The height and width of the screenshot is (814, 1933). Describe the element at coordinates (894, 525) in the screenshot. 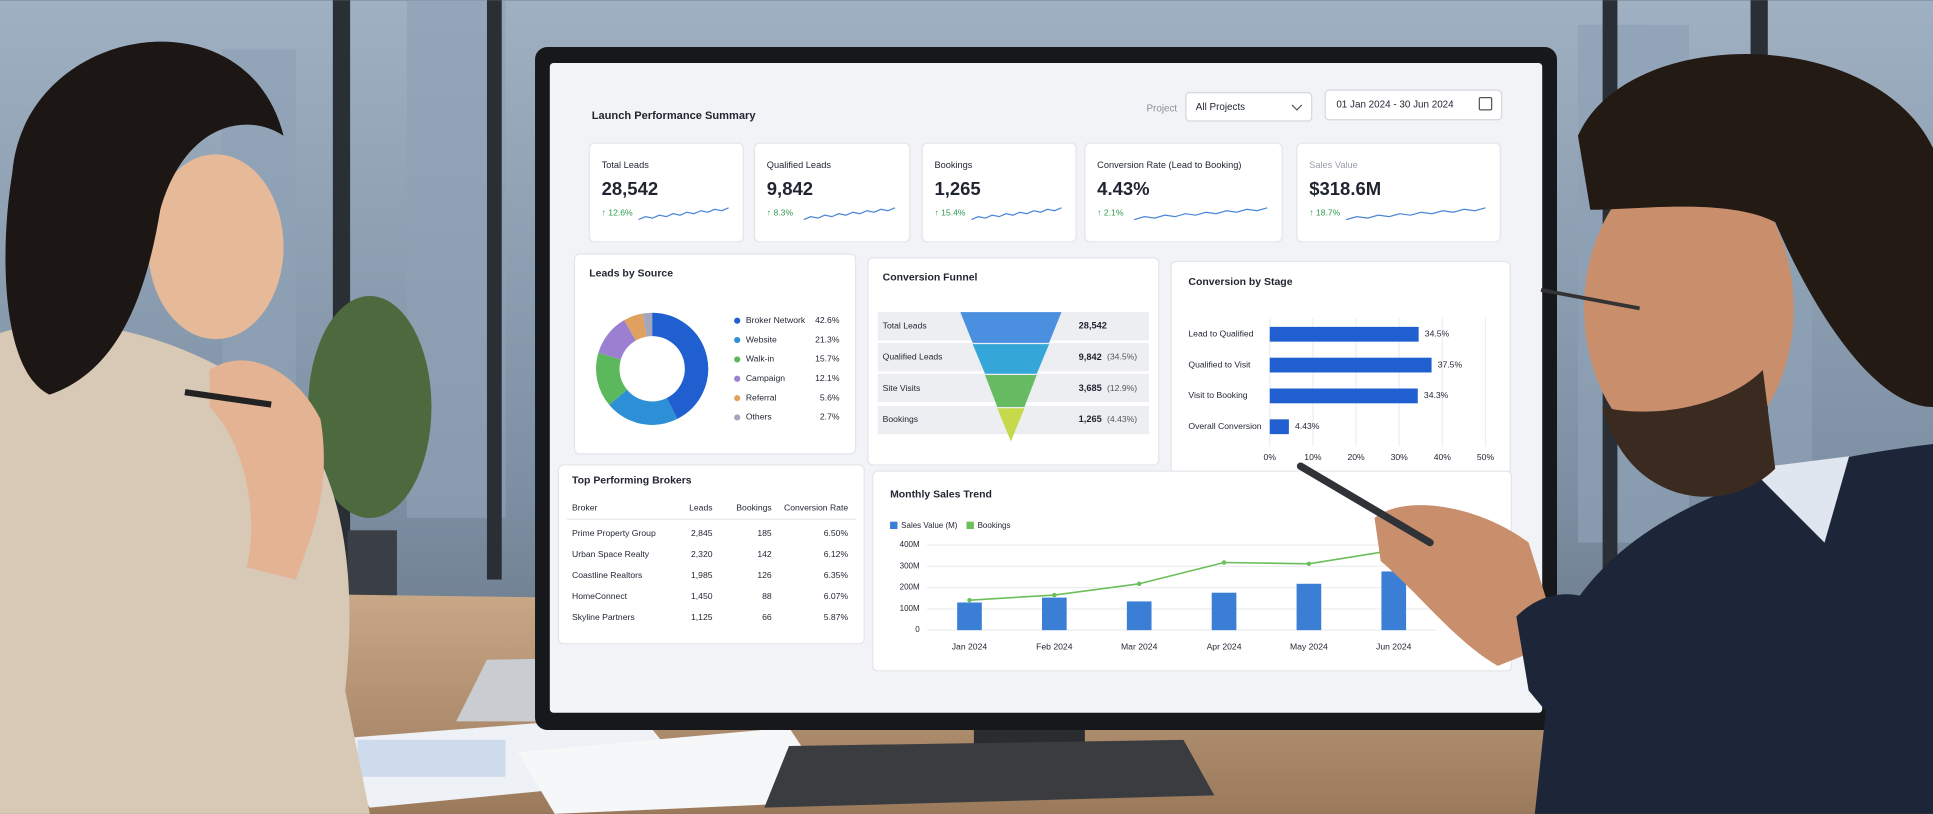

I see `legend-swatch` at that location.